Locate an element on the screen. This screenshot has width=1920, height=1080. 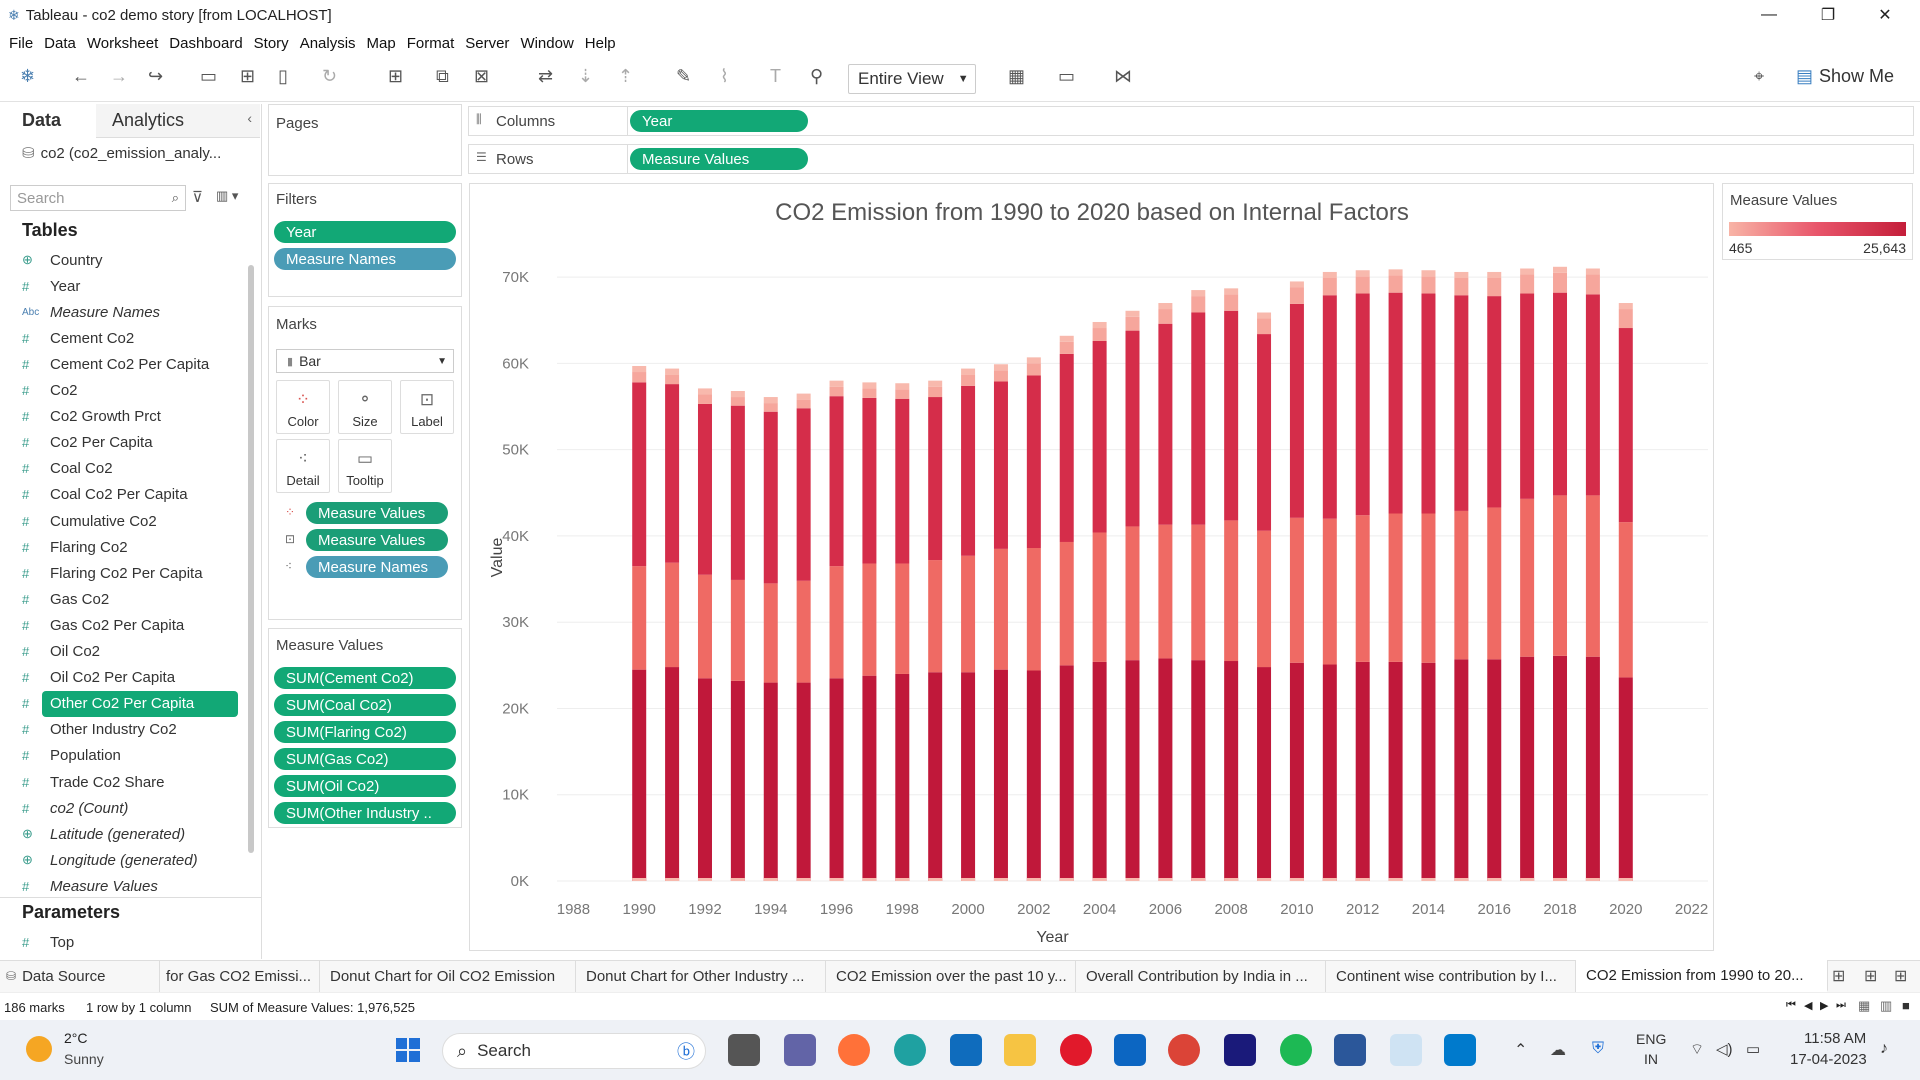
mark-pill-detail: Measure Names is located at coordinates (377, 567).